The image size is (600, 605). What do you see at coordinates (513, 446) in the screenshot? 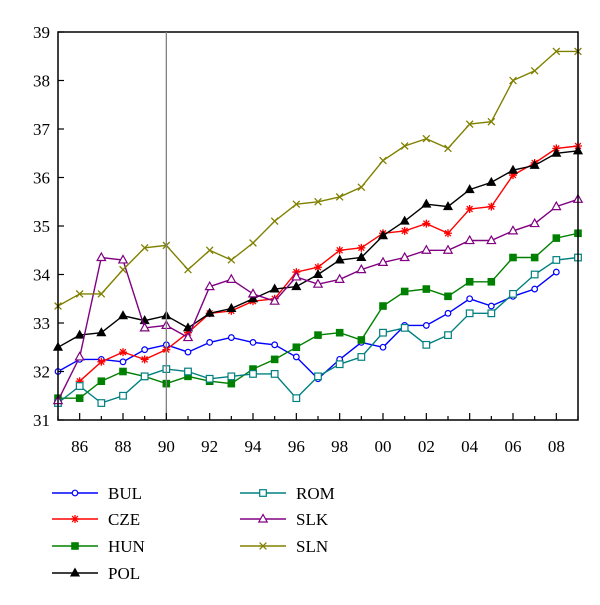
I see `x-tick-label: 06` at bounding box center [513, 446].